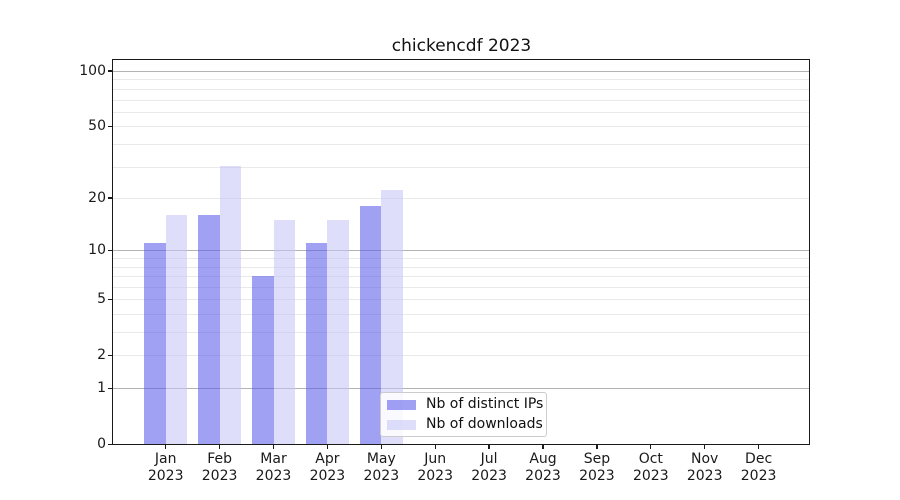  I want to click on legend-entry-downloads: Nb of downloads, so click(465, 424).